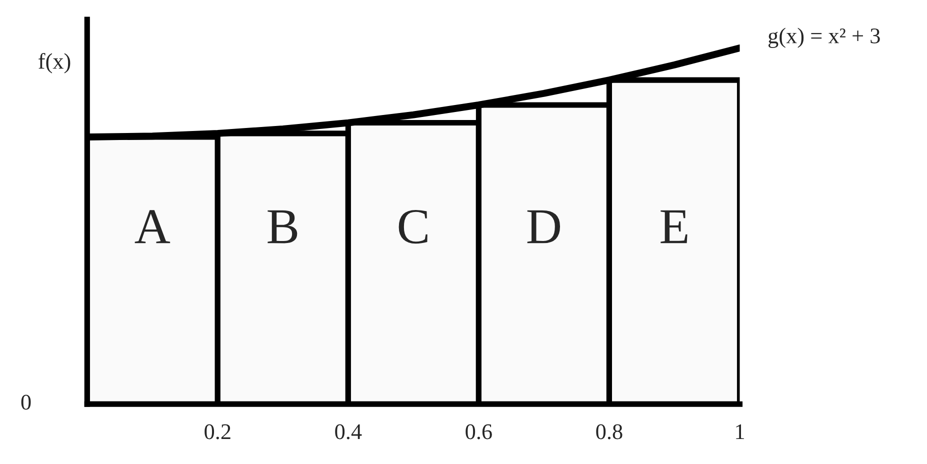  Describe the element at coordinates (217, 432) in the screenshot. I see `x-tick-label: 0.2` at that location.